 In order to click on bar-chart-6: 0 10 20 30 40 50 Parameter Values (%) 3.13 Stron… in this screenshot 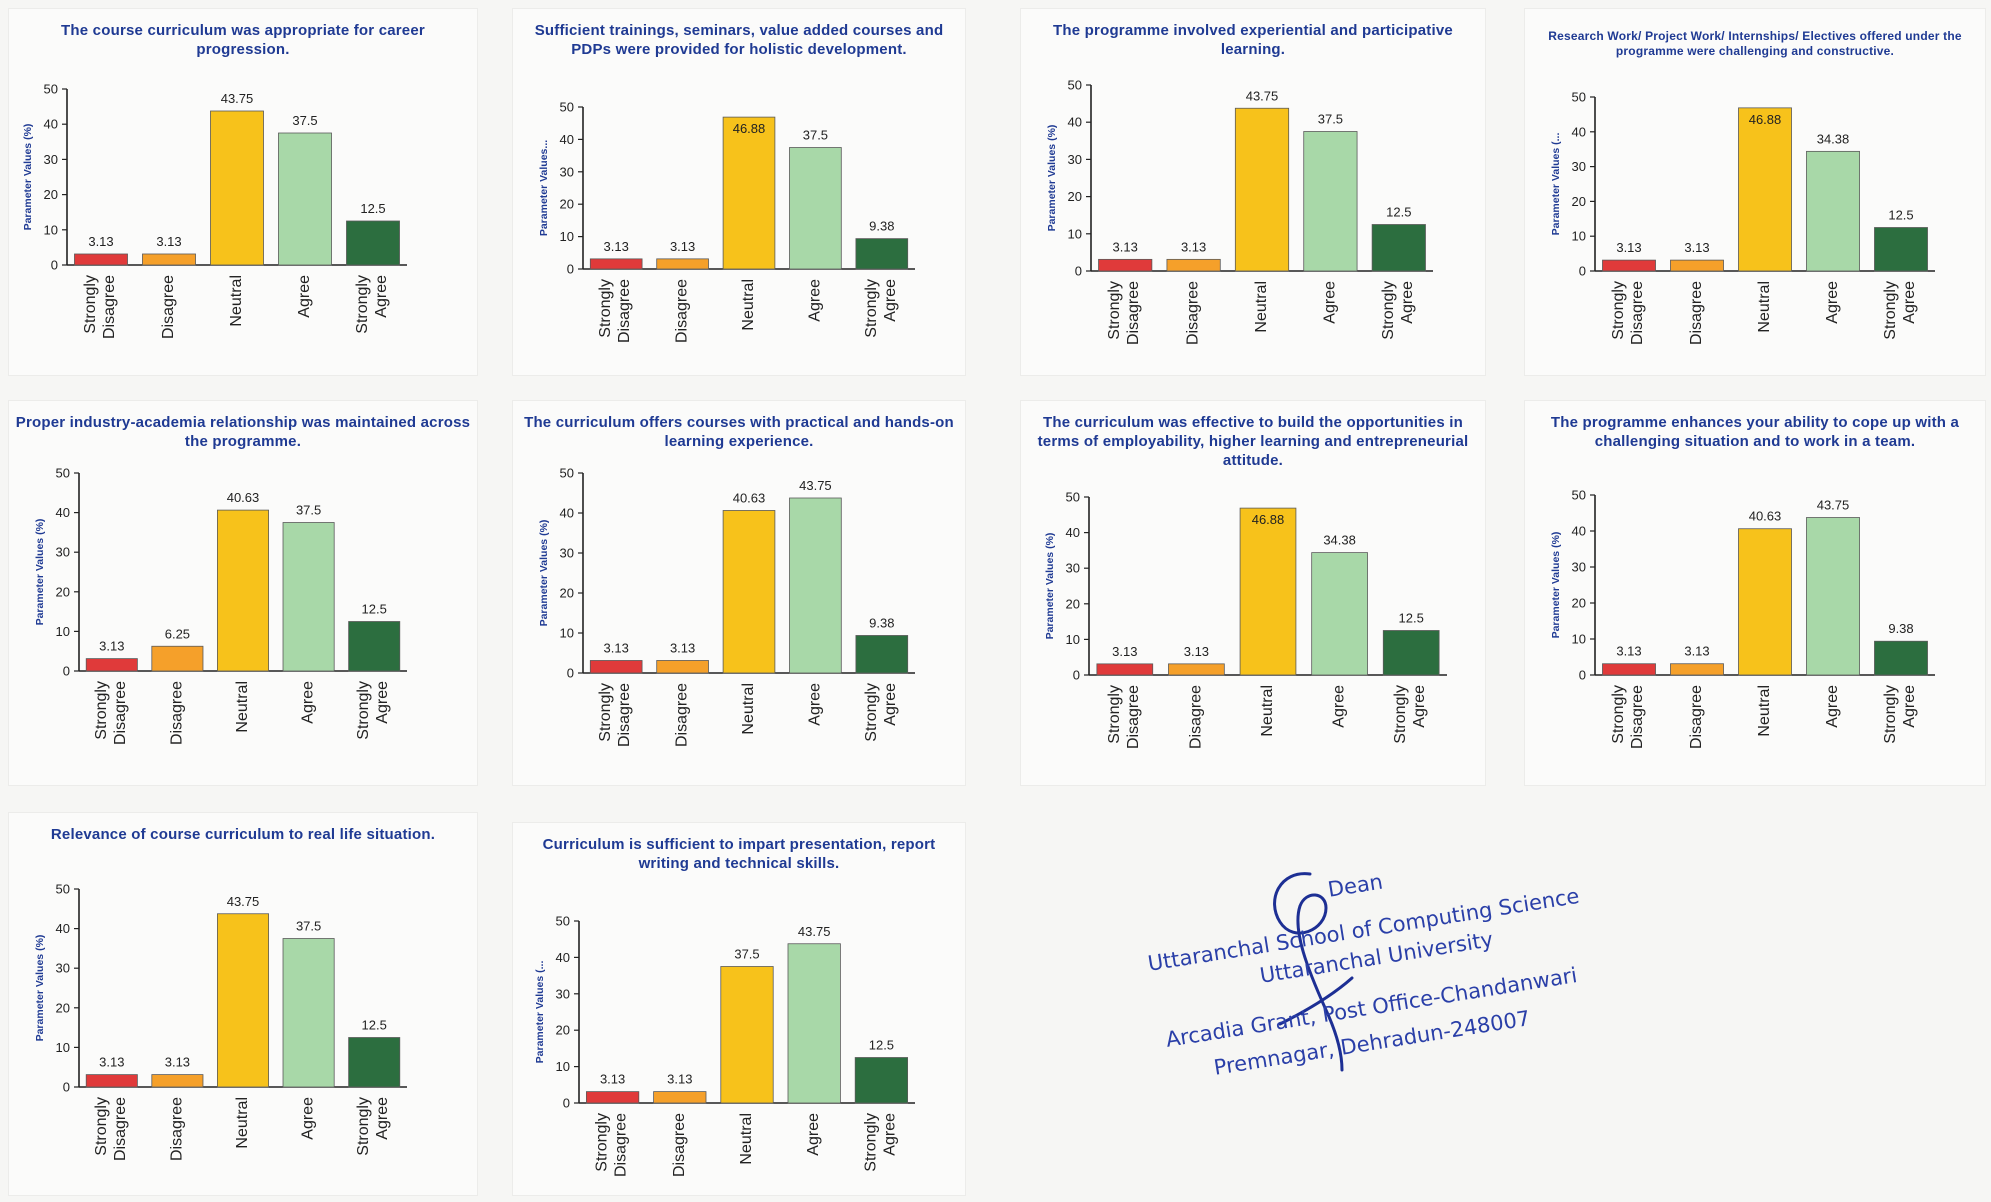, I will do `click(726, 606)`.